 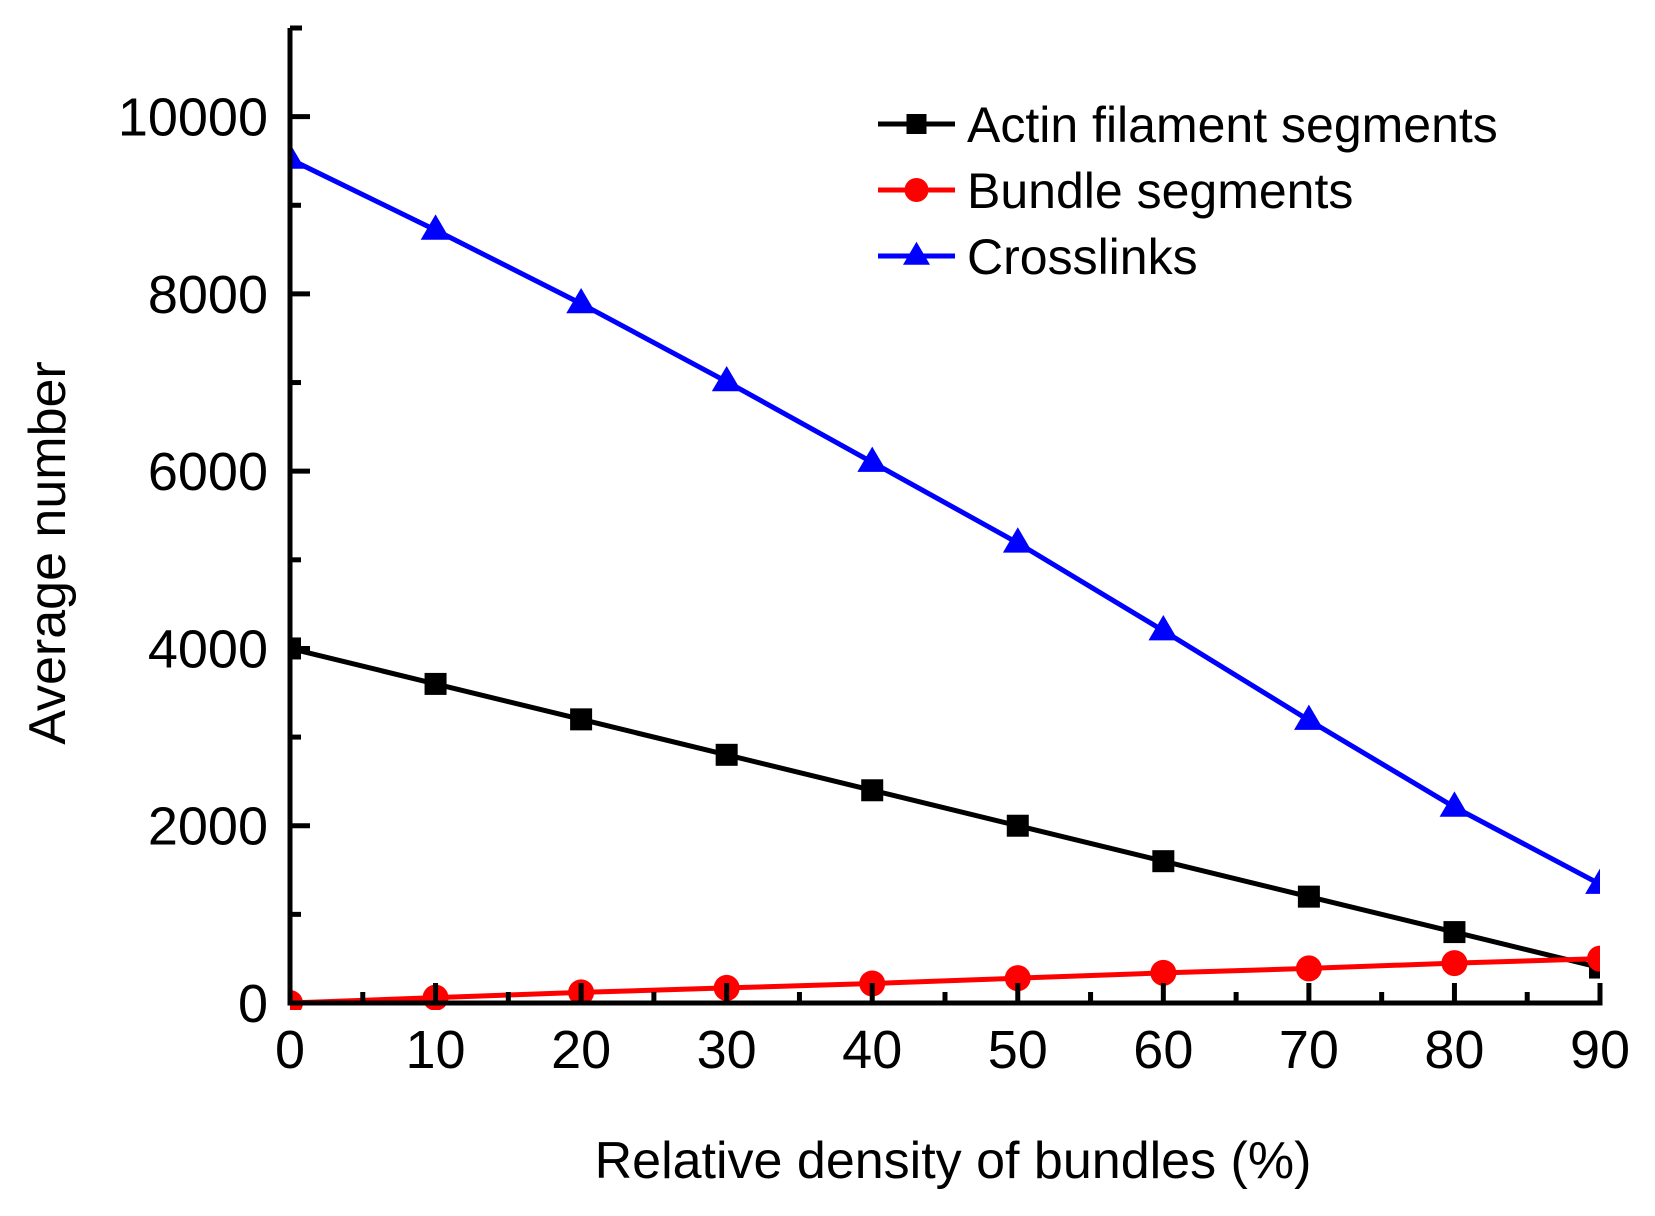 I want to click on legend-item: Crosslinks, so click(x=1038, y=257).